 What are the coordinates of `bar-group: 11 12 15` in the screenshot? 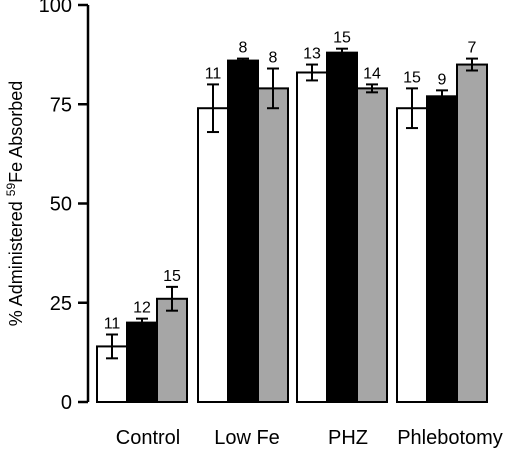 It's located at (142, 336).